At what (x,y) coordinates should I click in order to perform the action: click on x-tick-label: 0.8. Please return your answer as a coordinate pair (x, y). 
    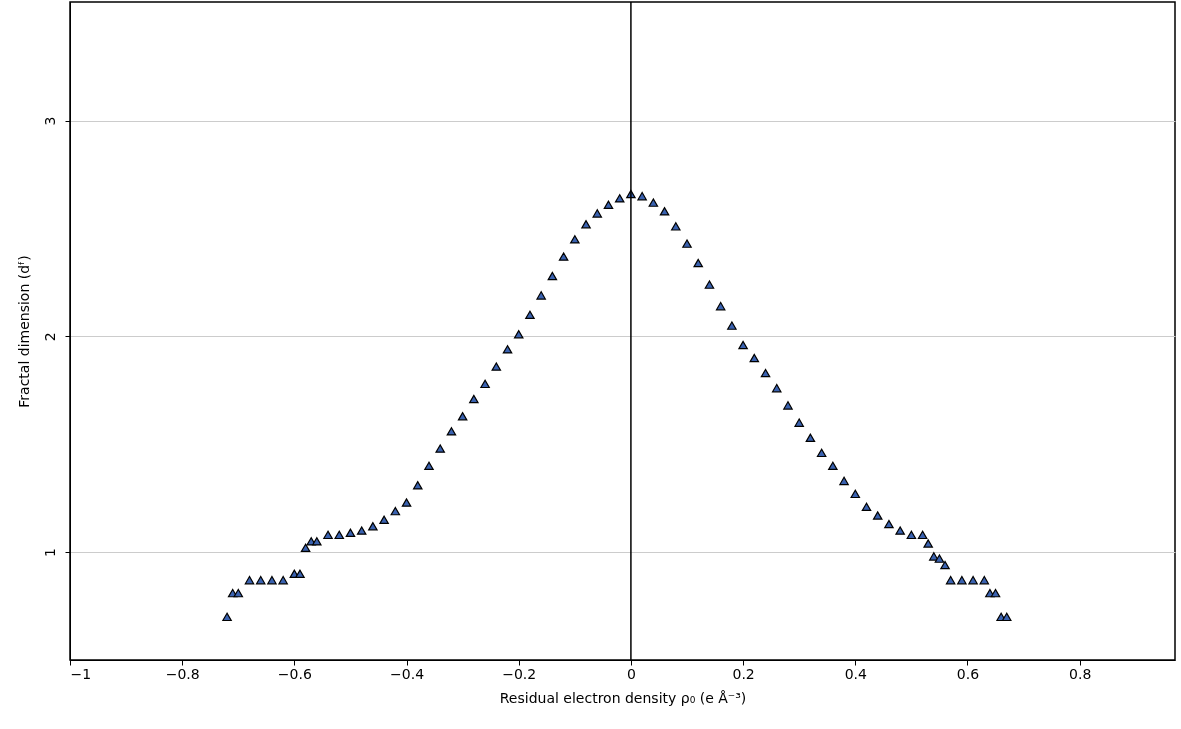
    Looking at the image, I should click on (1080, 673).